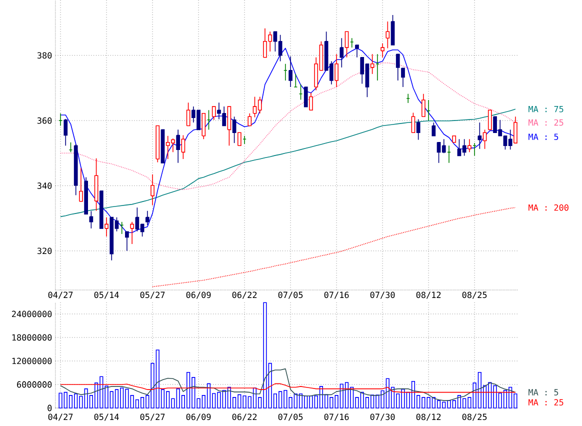 The width and height of the screenshot is (582, 426). Describe the element at coordinates (44, 185) in the screenshot. I see `y-tick-label: 340` at that location.